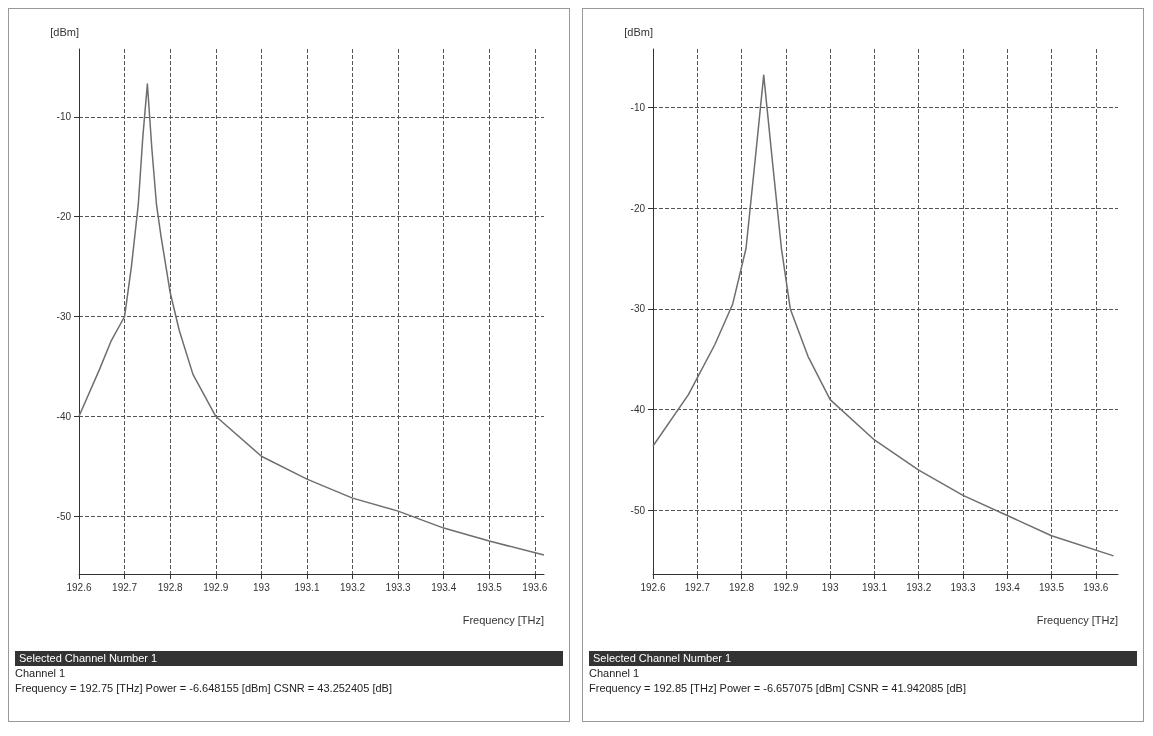 This screenshot has height=736, width=1153. What do you see at coordinates (204, 688) in the screenshot?
I see `text: Frequency = 192.75 [THz] Power = -6.648155 [dBm] CSNR = 43.252405 [dB]` at bounding box center [204, 688].